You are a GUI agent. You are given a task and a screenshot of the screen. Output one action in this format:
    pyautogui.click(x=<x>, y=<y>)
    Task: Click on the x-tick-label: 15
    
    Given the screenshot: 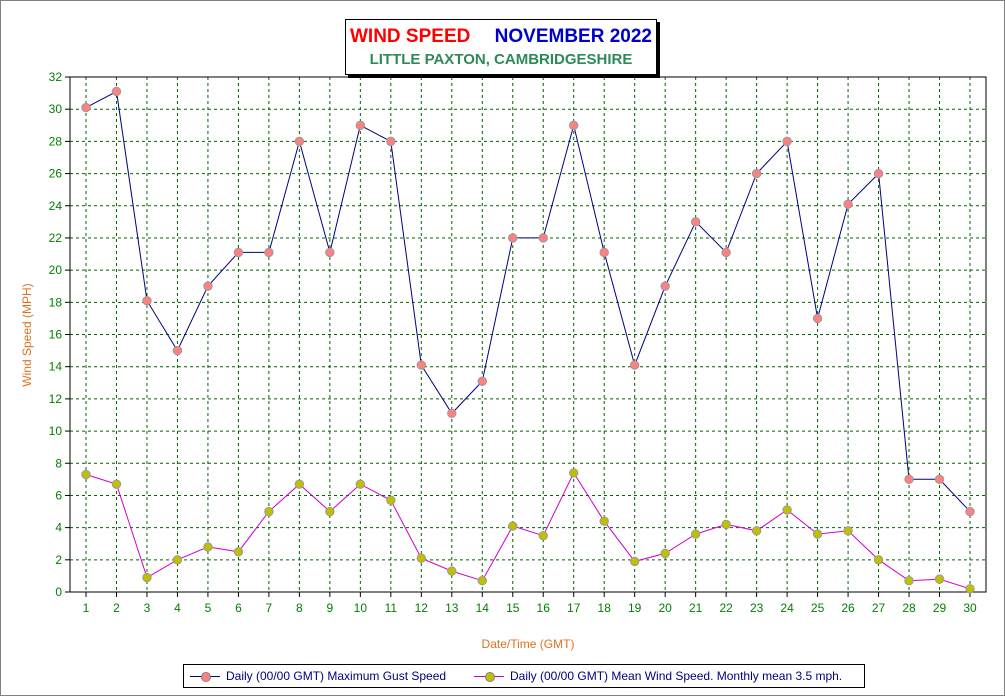 What is the action you would take?
    pyautogui.click(x=513, y=608)
    